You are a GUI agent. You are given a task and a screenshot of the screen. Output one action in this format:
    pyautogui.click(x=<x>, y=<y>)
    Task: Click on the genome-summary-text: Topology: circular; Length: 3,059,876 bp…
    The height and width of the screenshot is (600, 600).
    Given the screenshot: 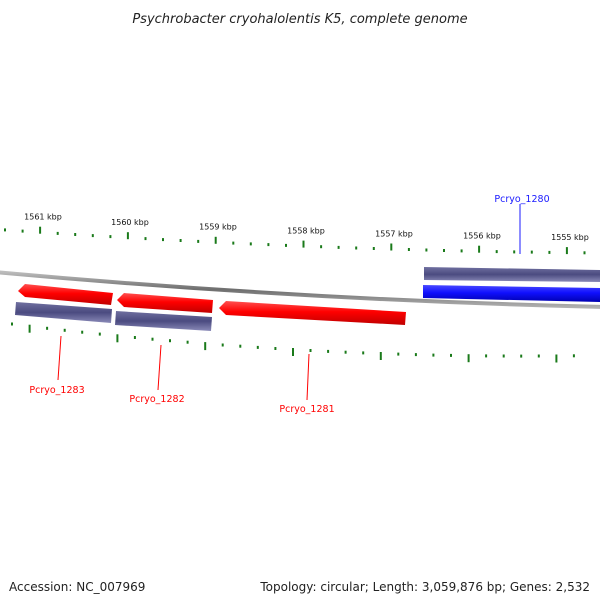 What is the action you would take?
    pyautogui.click(x=425, y=587)
    